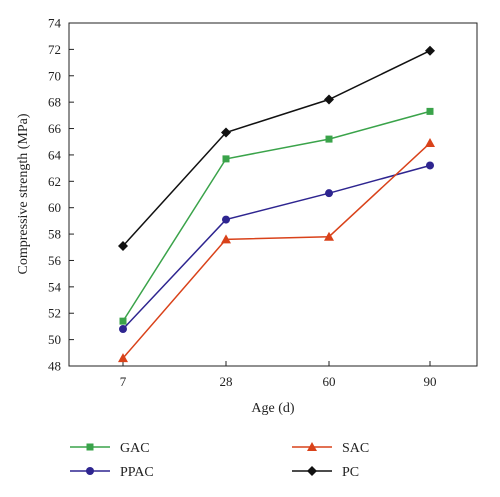 The width and height of the screenshot is (500, 497). What do you see at coordinates (90, 447) in the screenshot?
I see `legend-marker-gac` at bounding box center [90, 447].